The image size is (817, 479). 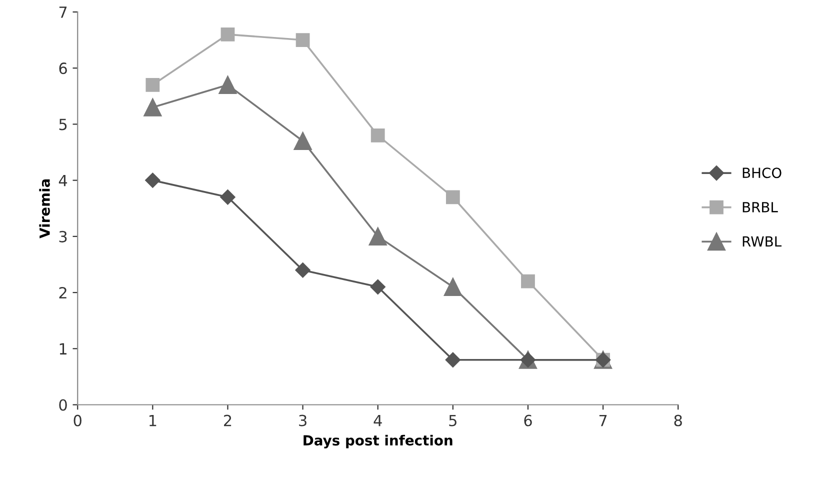 I want to click on y-tick-label: 2, so click(x=62, y=292).